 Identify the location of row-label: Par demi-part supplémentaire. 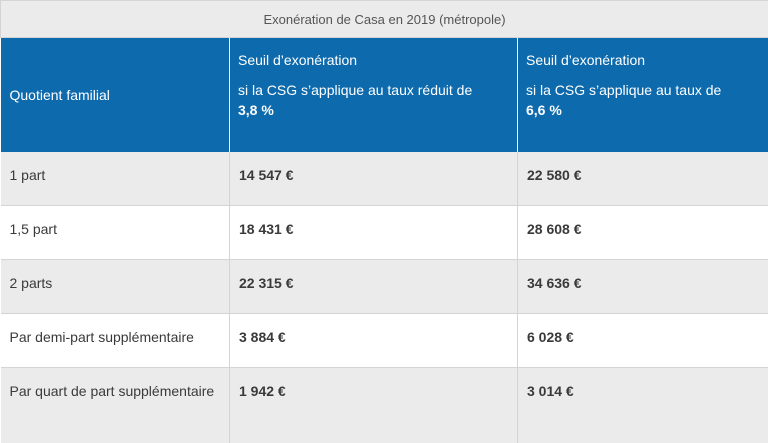
(115, 340).